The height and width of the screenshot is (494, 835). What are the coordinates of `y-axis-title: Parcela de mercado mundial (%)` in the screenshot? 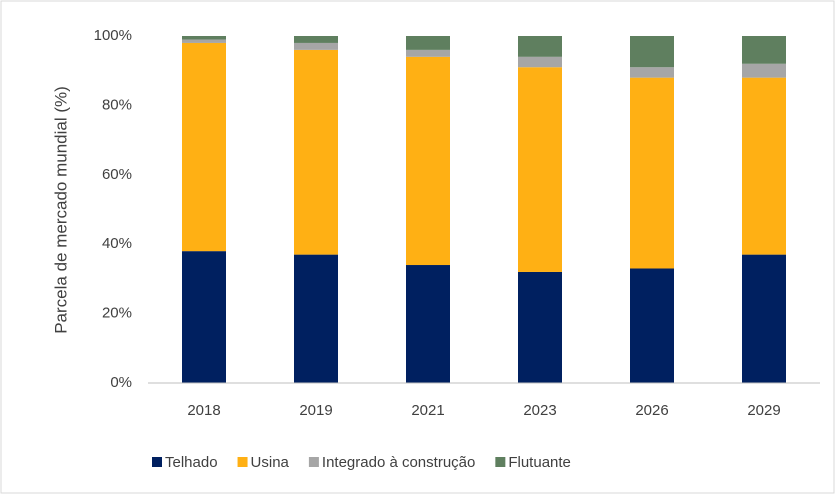 It's located at (60, 210).